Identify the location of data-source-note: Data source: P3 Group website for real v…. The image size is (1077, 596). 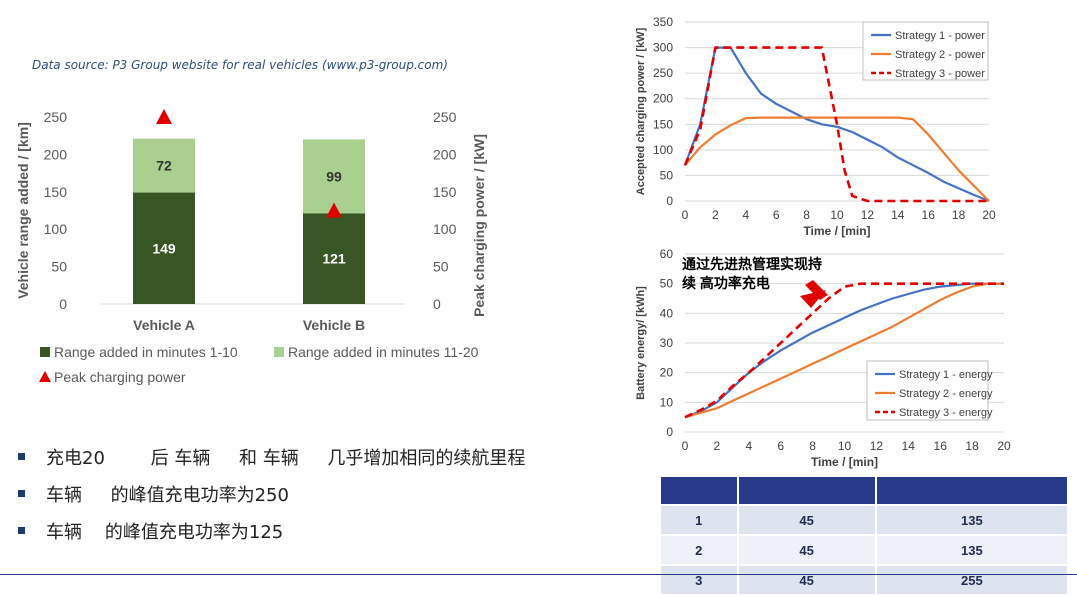
(240, 65).